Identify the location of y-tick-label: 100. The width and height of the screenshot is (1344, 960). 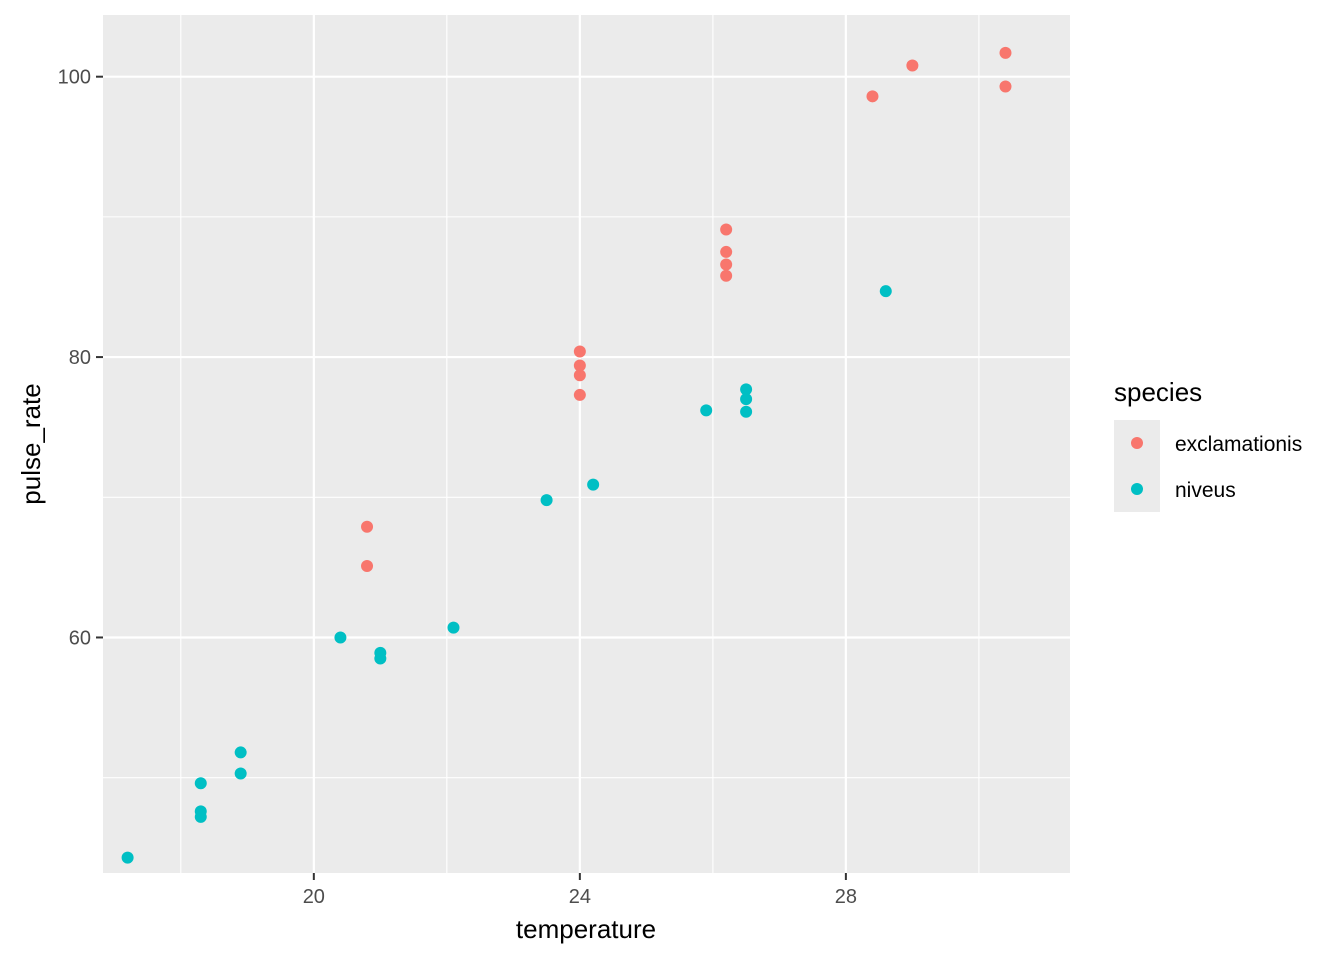
(74, 78).